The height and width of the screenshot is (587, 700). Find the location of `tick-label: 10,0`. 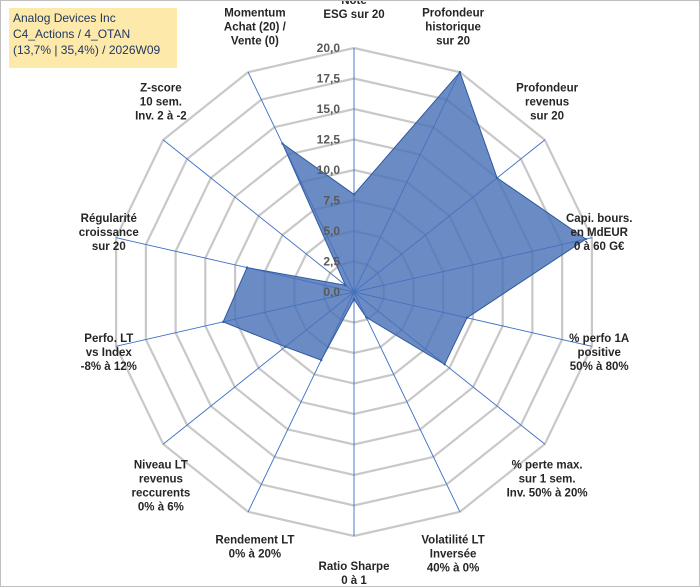

tick-label: 10,0 is located at coordinates (329, 170).